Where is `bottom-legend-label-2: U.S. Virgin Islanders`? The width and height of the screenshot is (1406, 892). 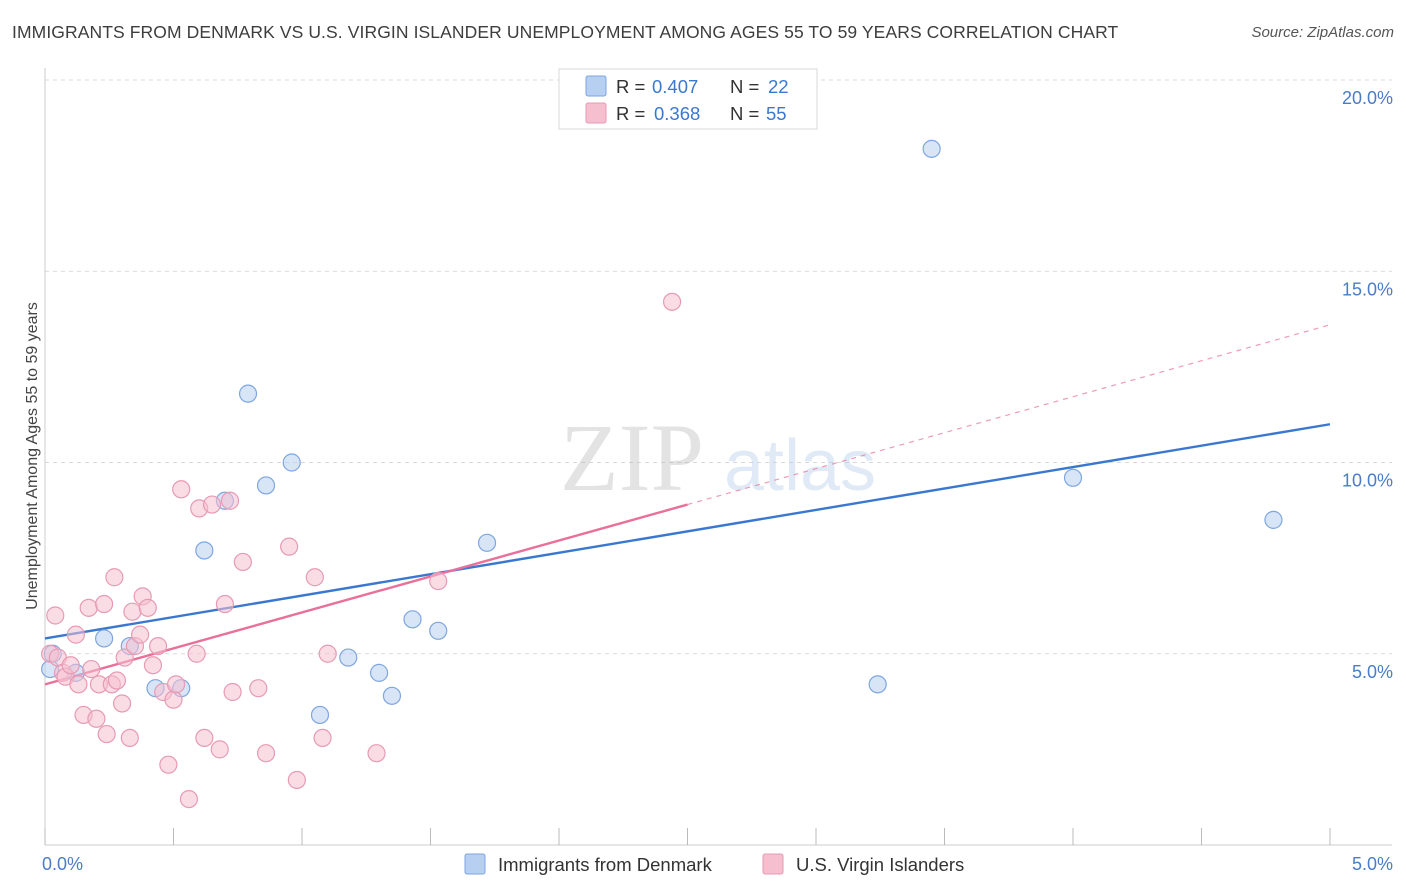
bottom-legend-label-2: U.S. Virgin Islanders is located at coordinates (880, 864).